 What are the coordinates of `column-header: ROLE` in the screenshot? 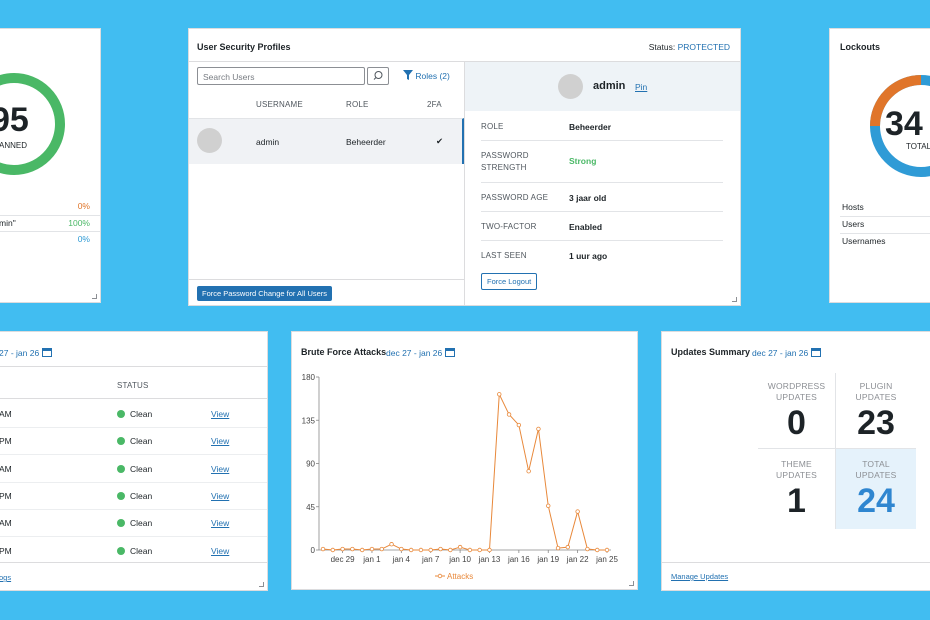 It's located at (357, 104).